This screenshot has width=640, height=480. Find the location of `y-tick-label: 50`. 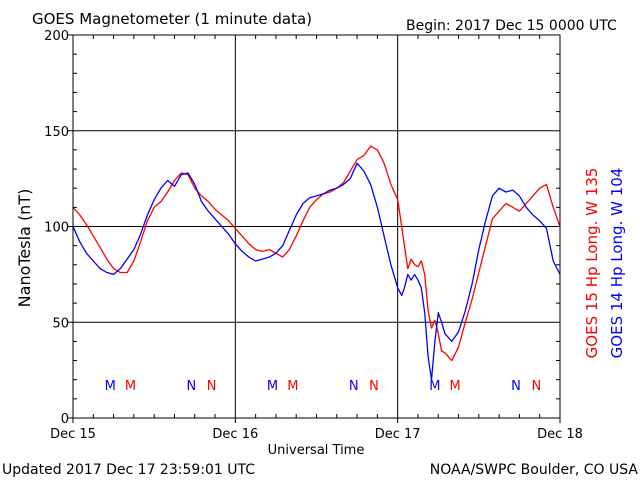

y-tick-label: 50 is located at coordinates (60, 323).